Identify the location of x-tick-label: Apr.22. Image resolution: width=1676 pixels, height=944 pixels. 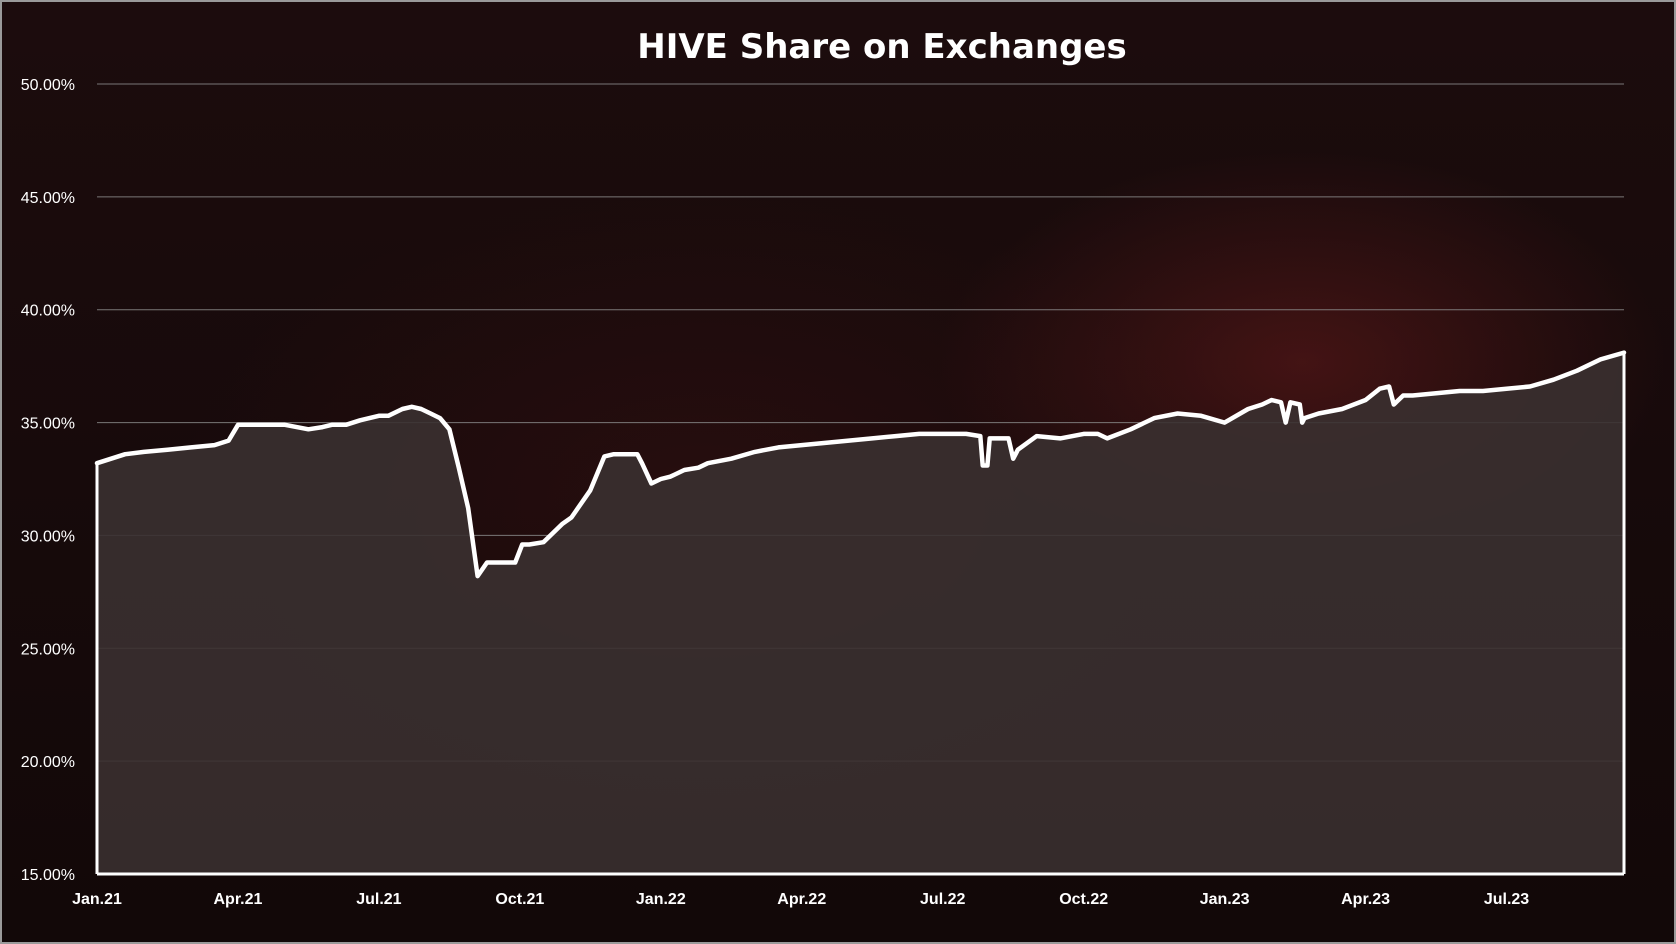
(801, 899).